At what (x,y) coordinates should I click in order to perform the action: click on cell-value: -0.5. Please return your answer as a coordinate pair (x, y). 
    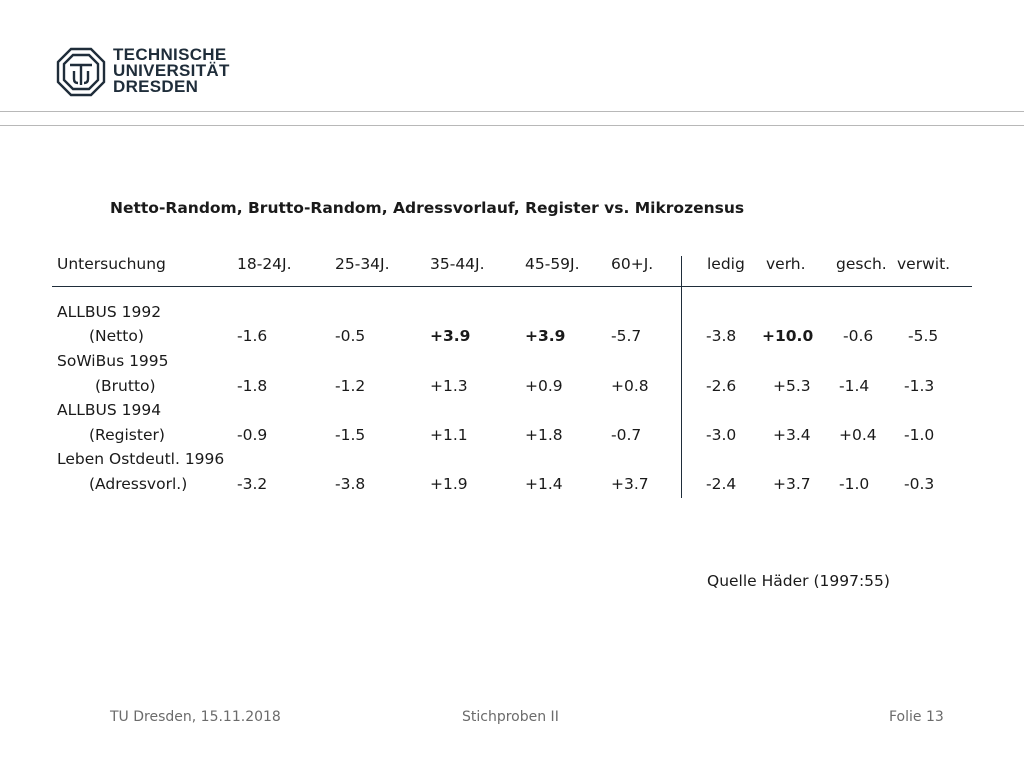
    Looking at the image, I should click on (350, 336).